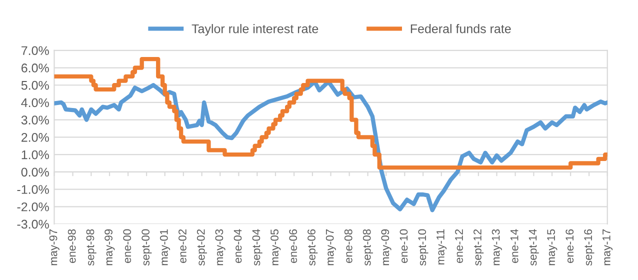 The image size is (638, 280). What do you see at coordinates (255, 30) in the screenshot?
I see `legend-label: Taylor rule interest rate` at bounding box center [255, 30].